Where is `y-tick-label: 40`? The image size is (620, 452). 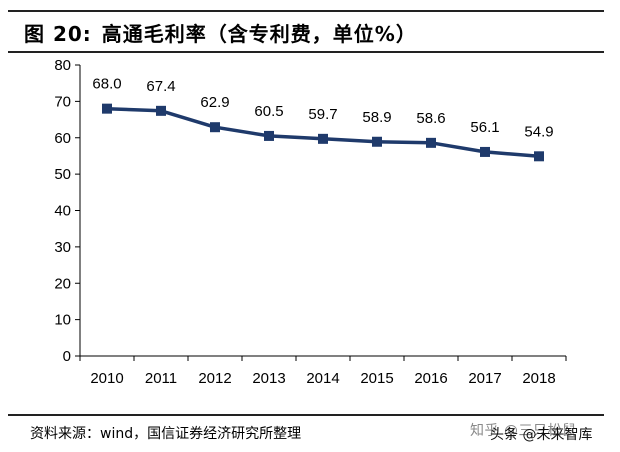
y-tick-label: 40 is located at coordinates (62, 211).